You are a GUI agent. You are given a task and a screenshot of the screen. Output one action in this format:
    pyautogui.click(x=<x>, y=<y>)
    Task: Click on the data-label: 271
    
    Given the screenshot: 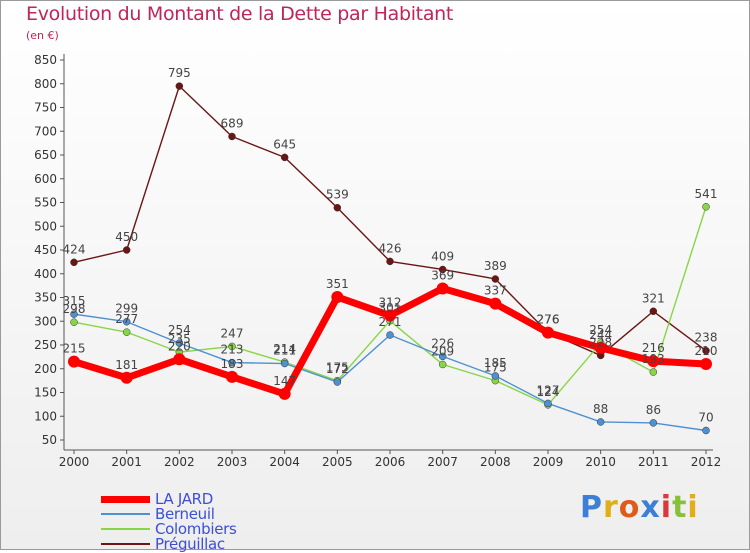 What is the action you would take?
    pyautogui.click(x=390, y=322)
    